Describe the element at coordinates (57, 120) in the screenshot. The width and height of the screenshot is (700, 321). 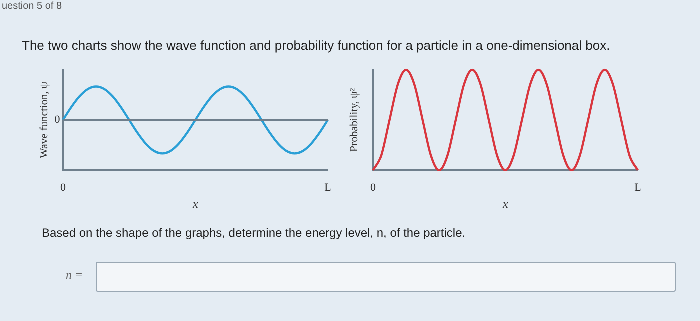
I see `ref-line-label: 0` at that location.